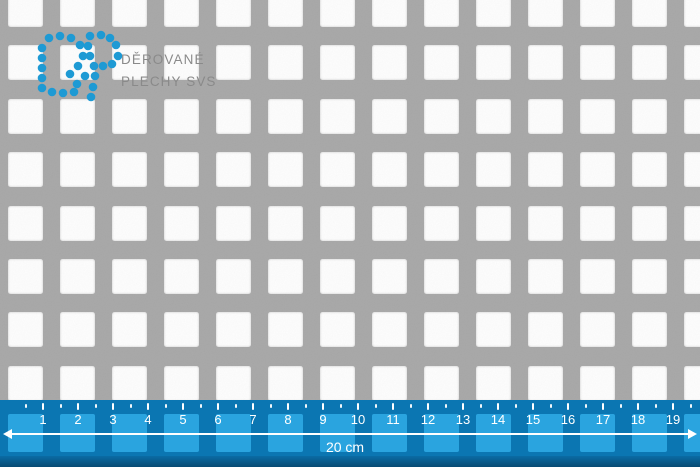 Image resolution: width=700 pixels, height=467 pixels. I want to click on dp-logo-dots-icon, so click(80, 66).